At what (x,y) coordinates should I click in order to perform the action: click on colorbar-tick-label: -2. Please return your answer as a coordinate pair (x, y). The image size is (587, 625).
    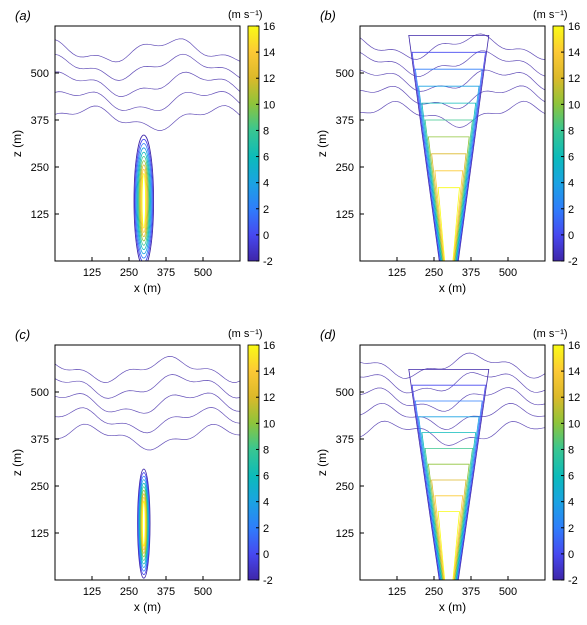
    Looking at the image, I should click on (268, 262).